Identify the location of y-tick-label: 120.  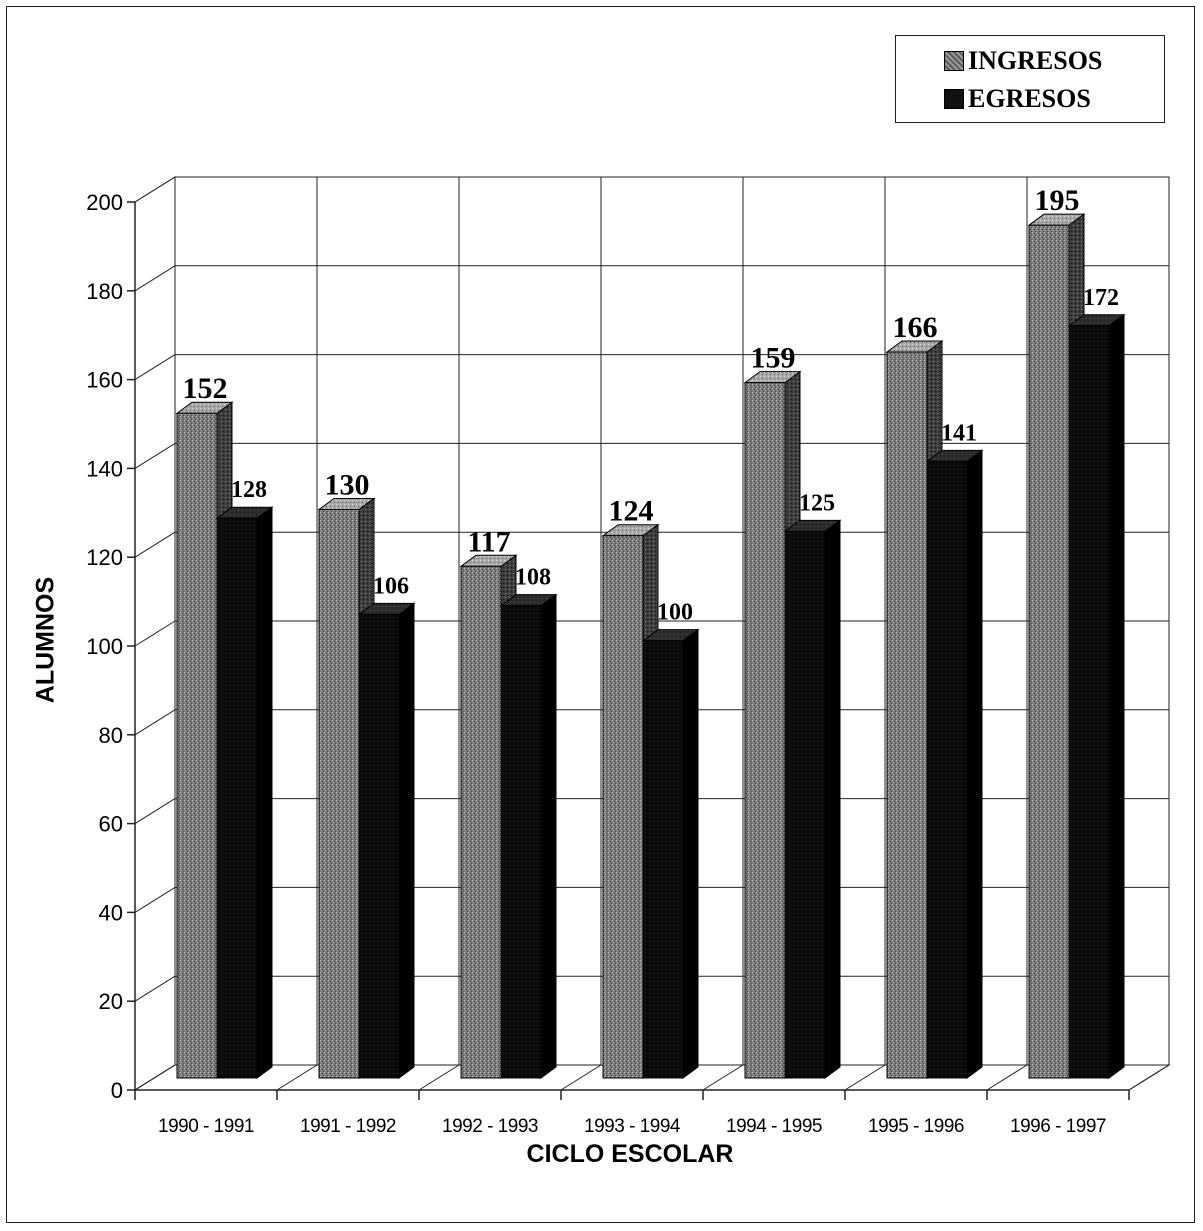
(104, 557).